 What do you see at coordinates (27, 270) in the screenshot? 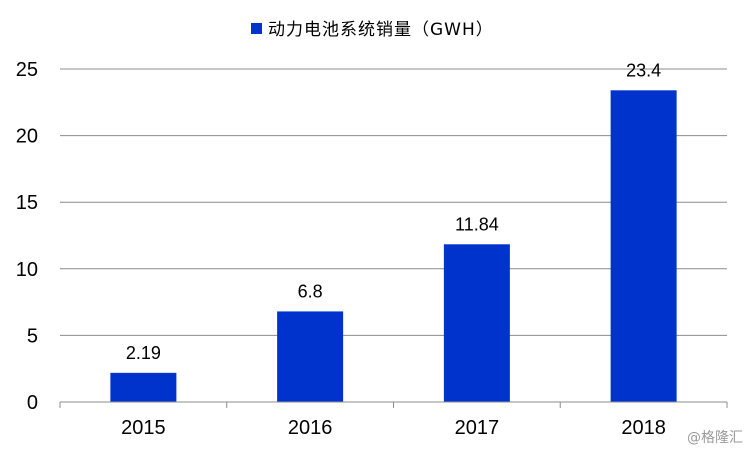
I see `y-tick-label-10: 10` at bounding box center [27, 270].